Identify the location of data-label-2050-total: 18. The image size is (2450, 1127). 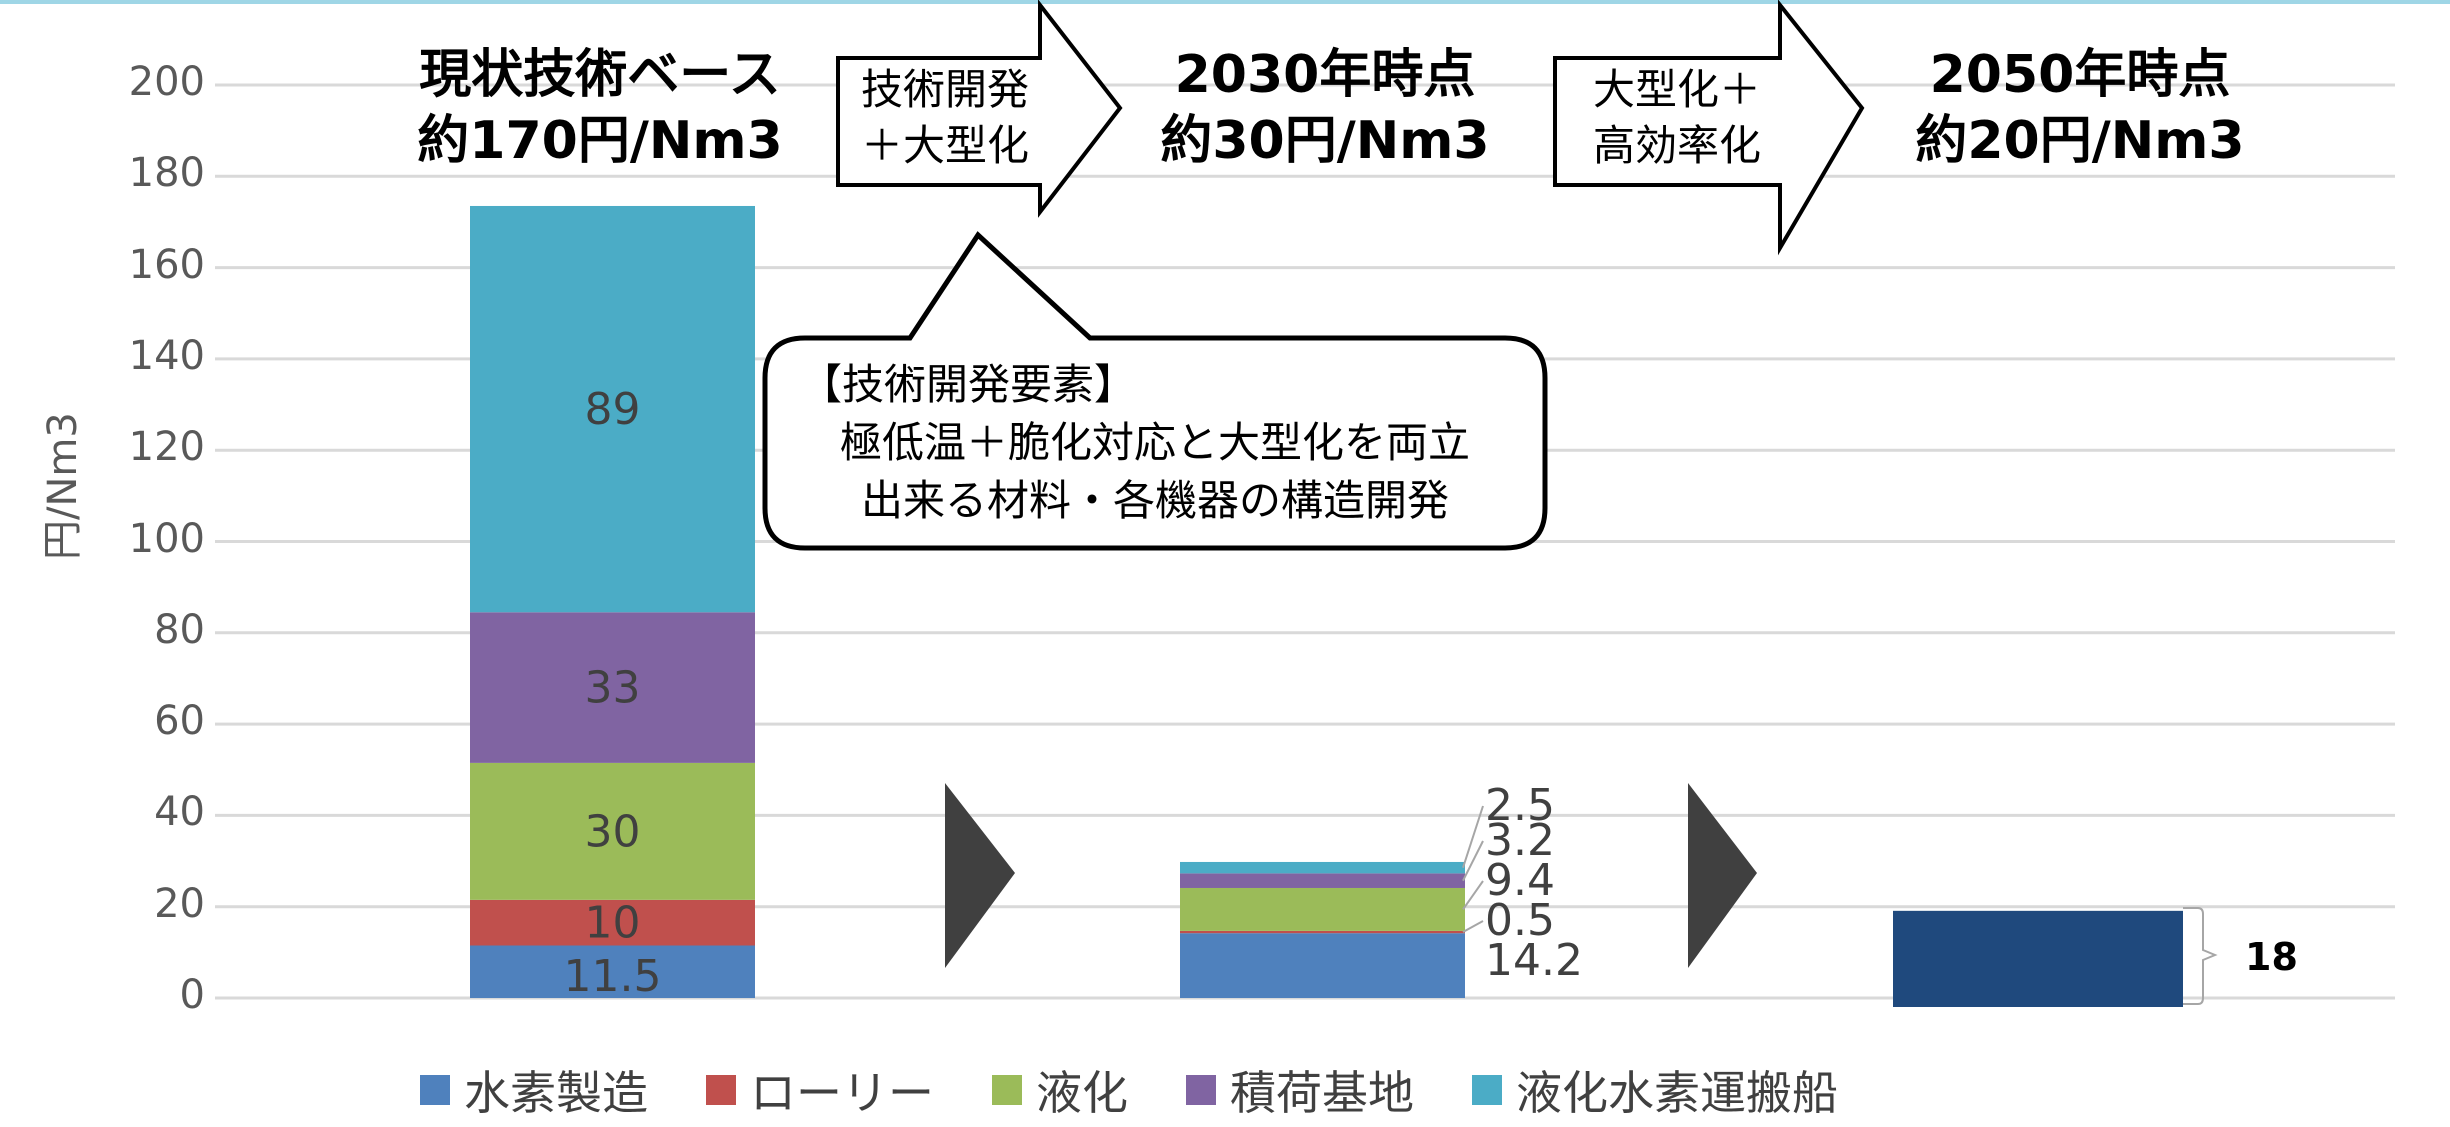
(2271, 957).